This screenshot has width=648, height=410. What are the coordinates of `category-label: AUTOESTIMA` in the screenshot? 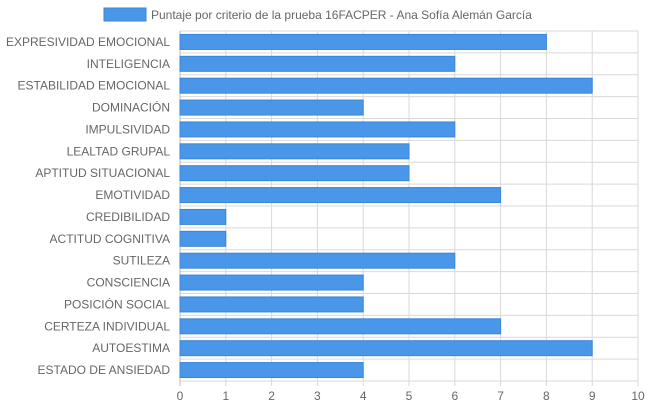 It's located at (131, 348).